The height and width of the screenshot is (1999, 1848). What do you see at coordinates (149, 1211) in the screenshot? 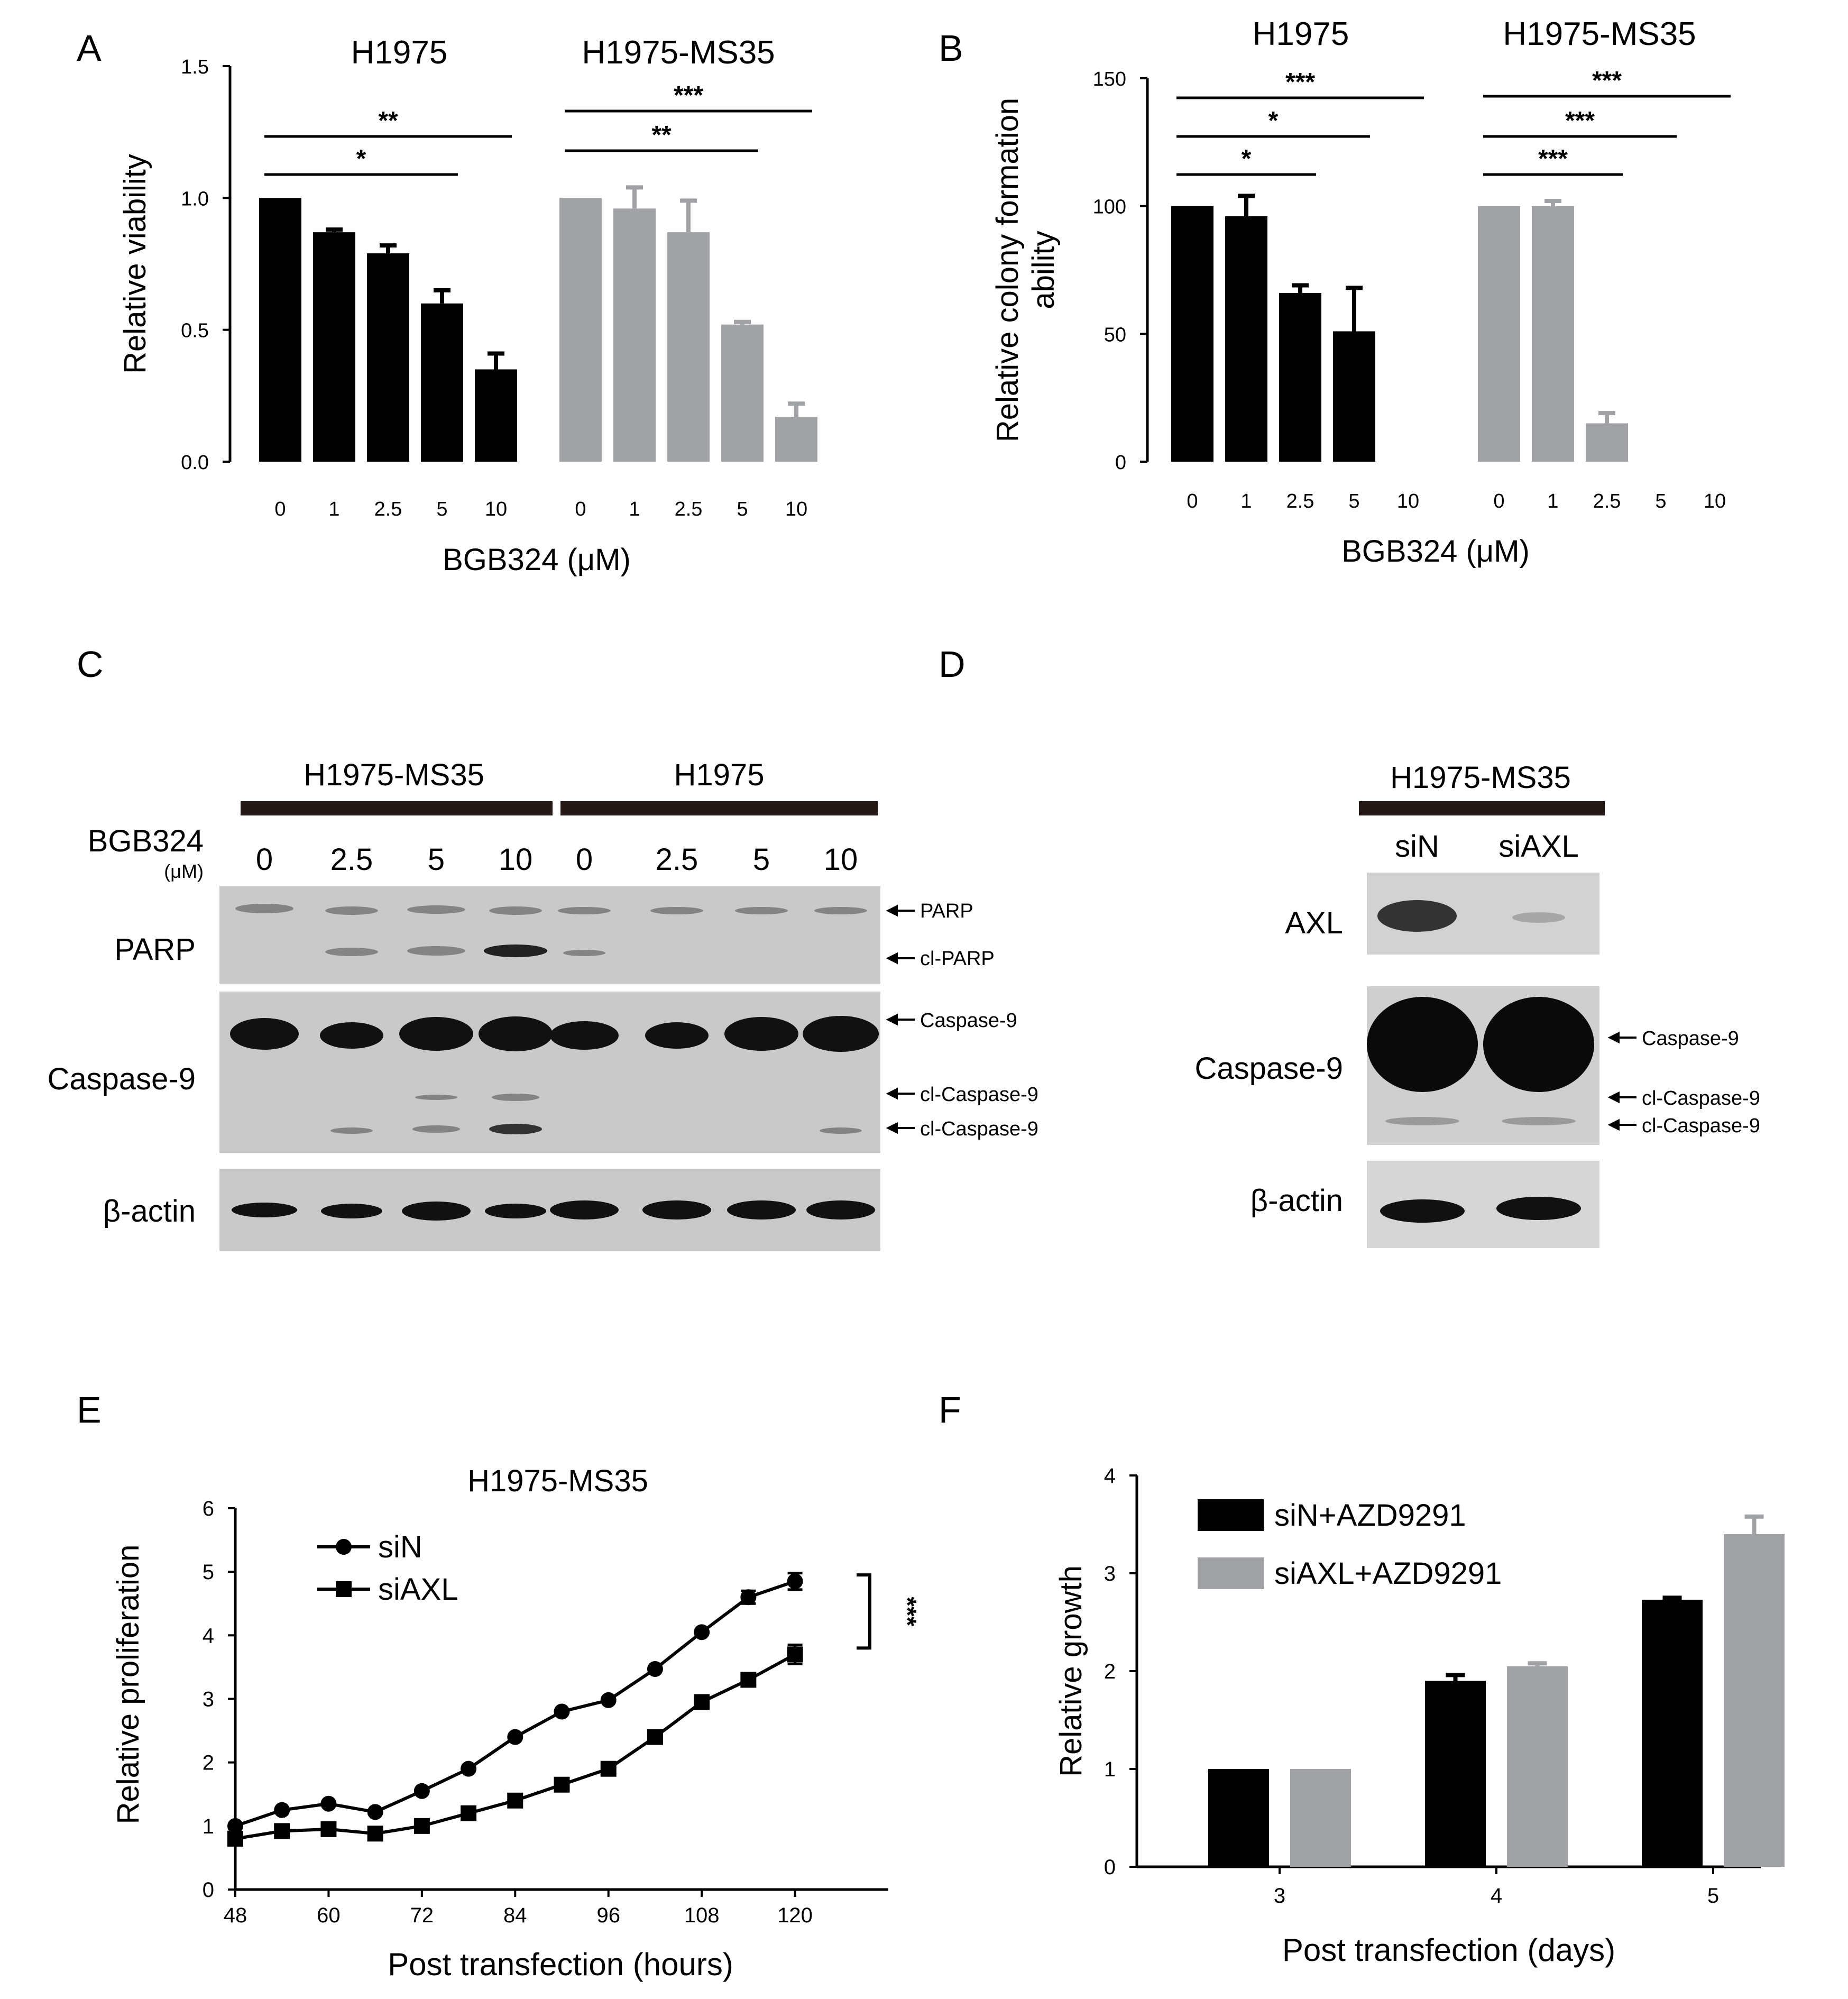
I see `blot-c-row-actin: β-actin` at bounding box center [149, 1211].